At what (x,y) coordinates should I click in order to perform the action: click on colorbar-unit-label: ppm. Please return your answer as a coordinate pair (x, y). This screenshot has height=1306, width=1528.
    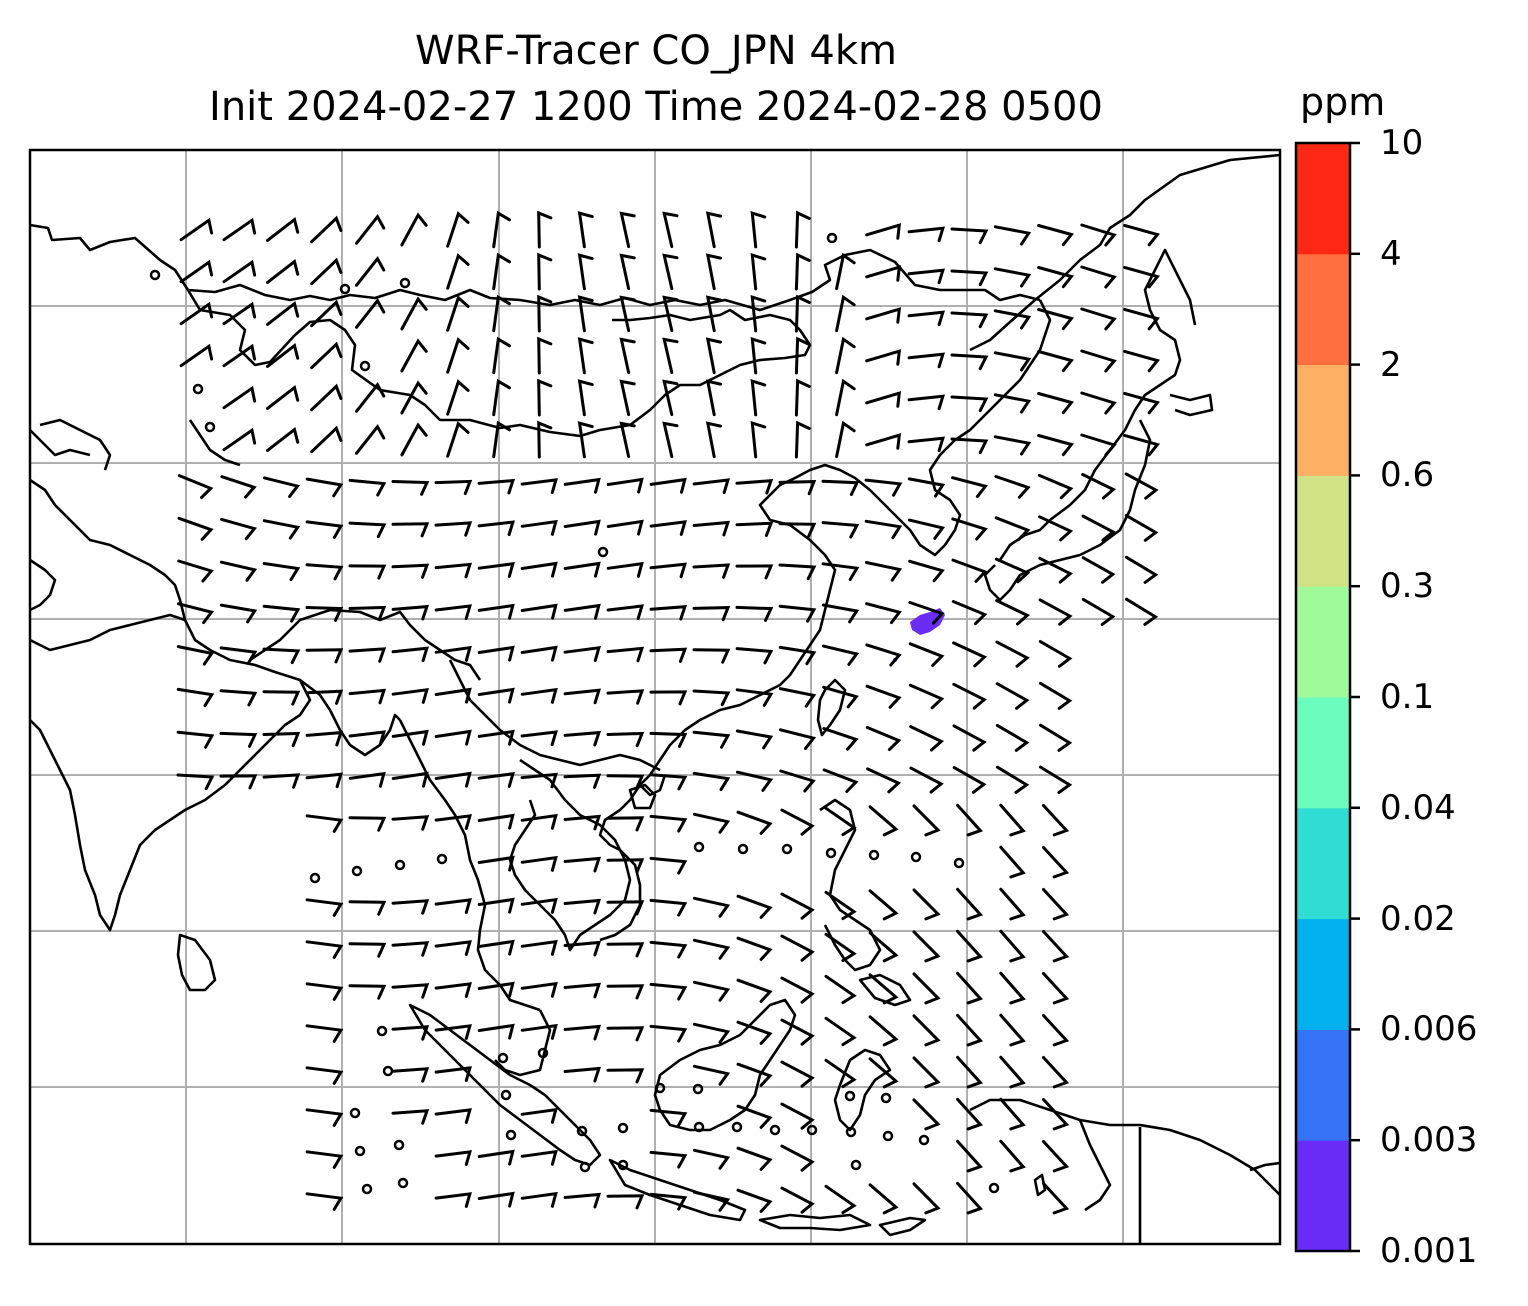
    Looking at the image, I should click on (1343, 102).